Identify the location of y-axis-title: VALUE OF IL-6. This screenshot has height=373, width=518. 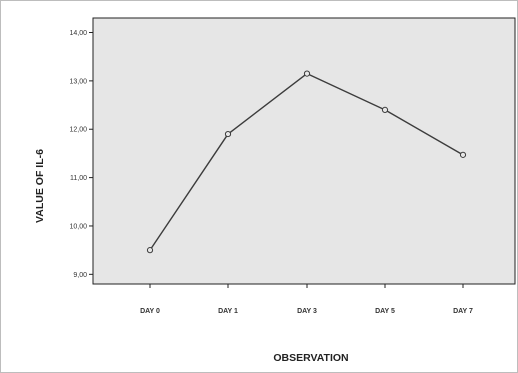
(40, 186).